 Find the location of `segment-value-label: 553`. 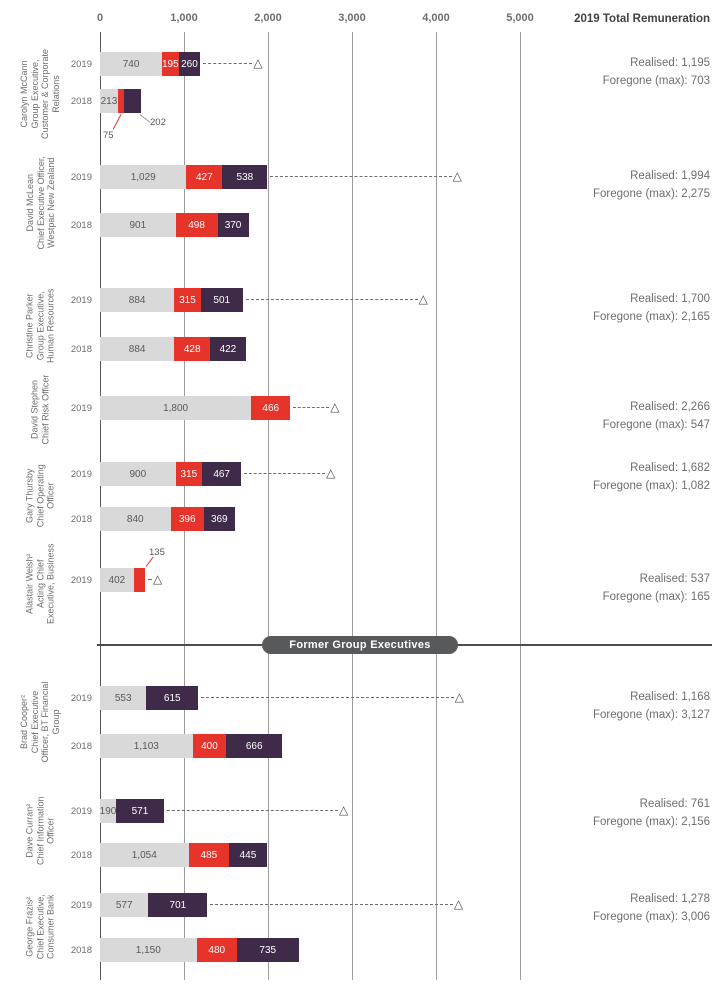

segment-value-label: 553 is located at coordinates (123, 698).